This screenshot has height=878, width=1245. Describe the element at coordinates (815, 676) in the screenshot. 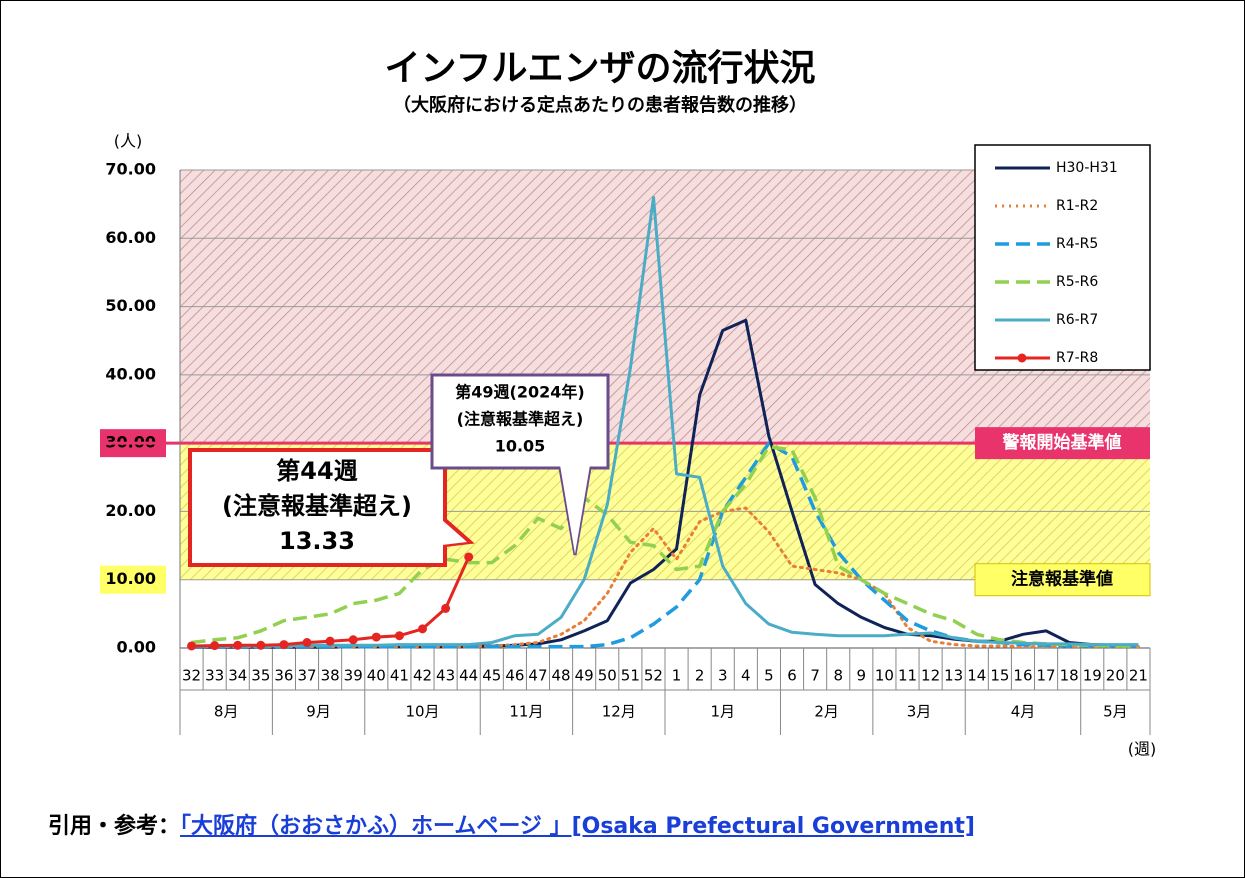

I see `x-tick-label: 7` at that location.